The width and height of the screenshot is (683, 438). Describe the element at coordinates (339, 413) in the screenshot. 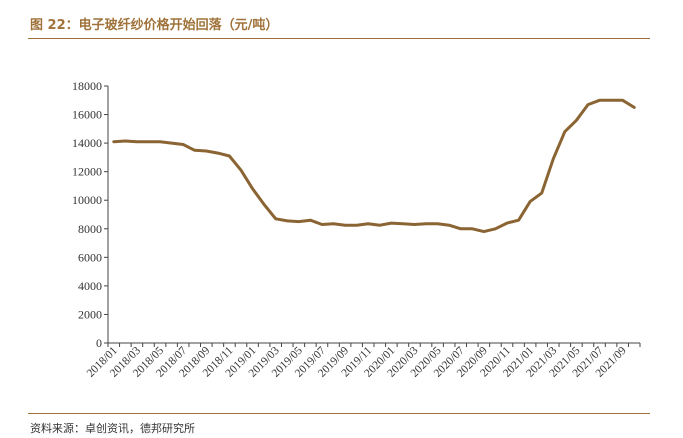

I see `source-divider` at that location.